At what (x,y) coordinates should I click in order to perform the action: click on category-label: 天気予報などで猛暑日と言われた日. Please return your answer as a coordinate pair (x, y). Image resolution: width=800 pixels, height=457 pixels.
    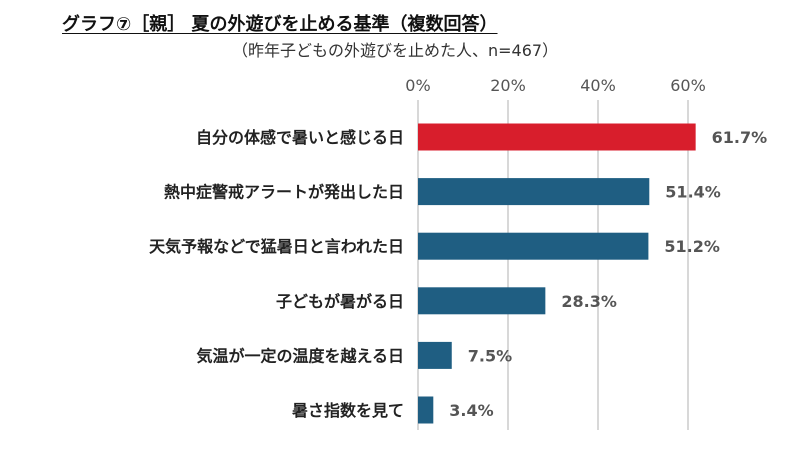
    Looking at the image, I should click on (276, 246).